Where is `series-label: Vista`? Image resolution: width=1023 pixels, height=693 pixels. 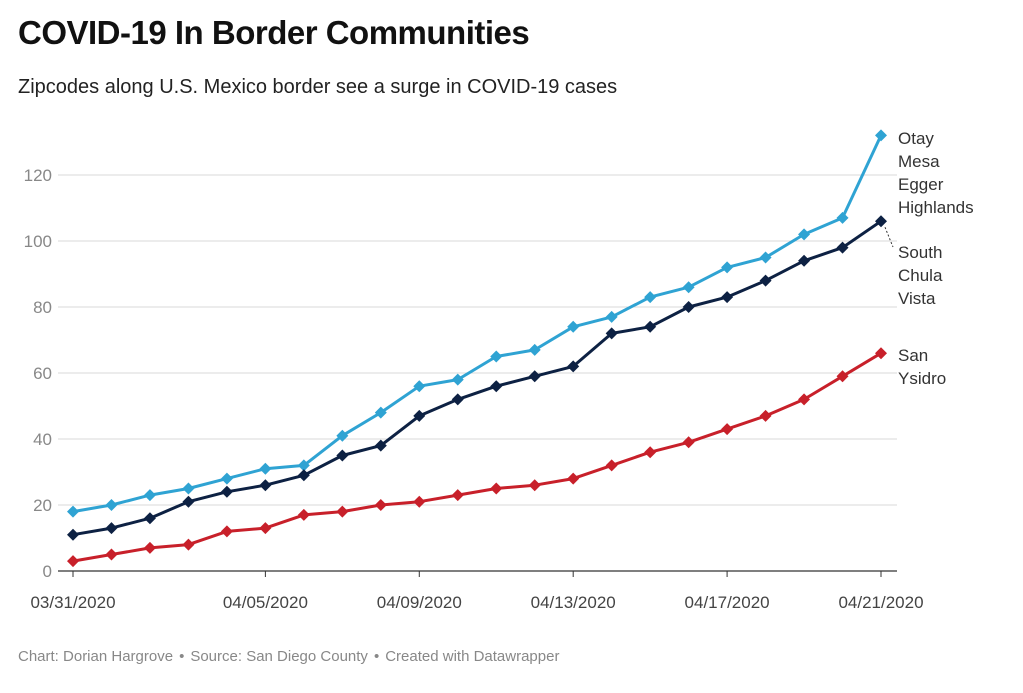
series-label: Vista is located at coordinates (917, 298).